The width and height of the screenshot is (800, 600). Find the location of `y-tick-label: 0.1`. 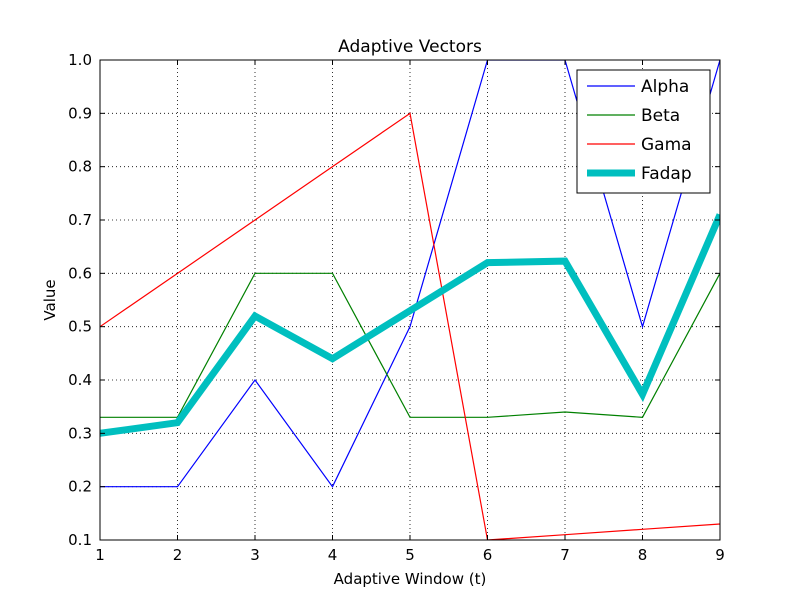

y-tick-label: 0.1 is located at coordinates (80, 540).